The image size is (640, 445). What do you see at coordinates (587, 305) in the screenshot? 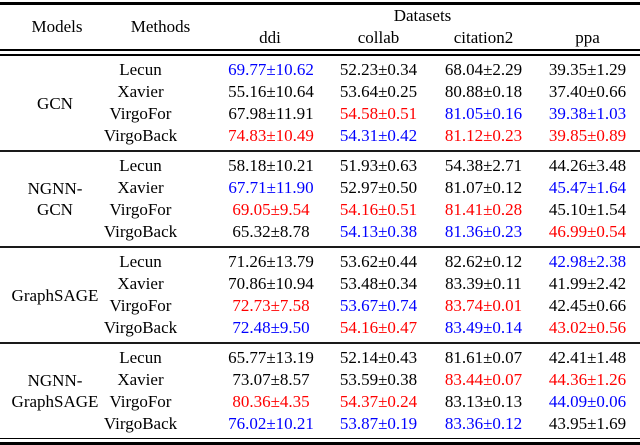
I see `score-cell: 42.45±0.66` at bounding box center [587, 305].